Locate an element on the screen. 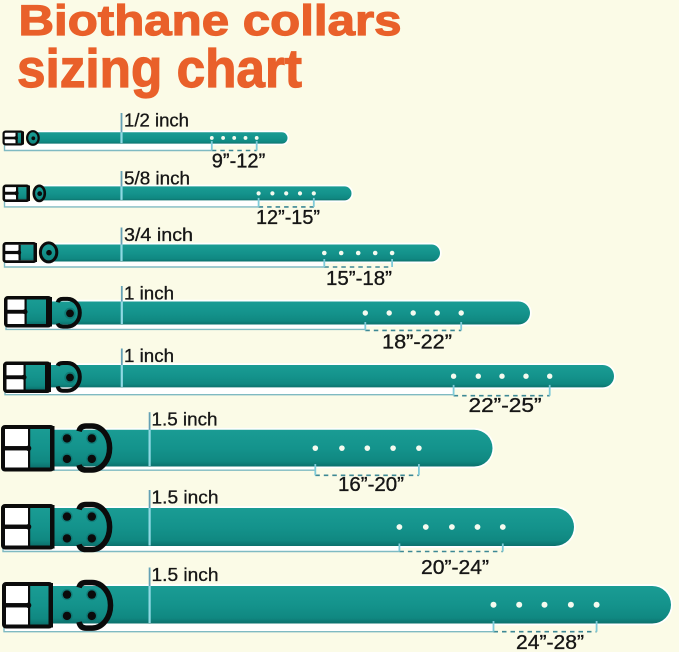 The width and height of the screenshot is (679, 652). svg-text: 16”-20” is located at coordinates (371, 485).